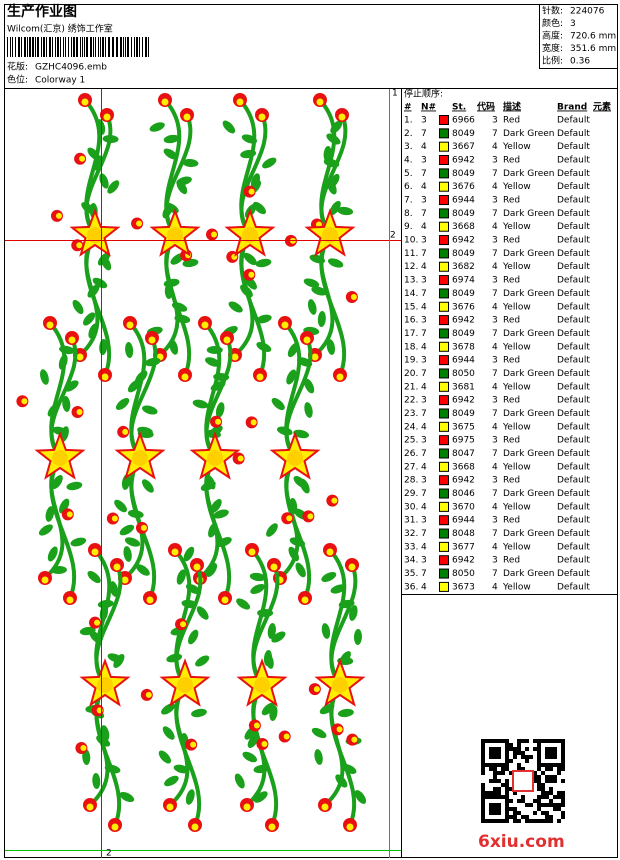 The width and height of the screenshot is (620, 860). I want to click on cell-no: 10., so click(411, 241).